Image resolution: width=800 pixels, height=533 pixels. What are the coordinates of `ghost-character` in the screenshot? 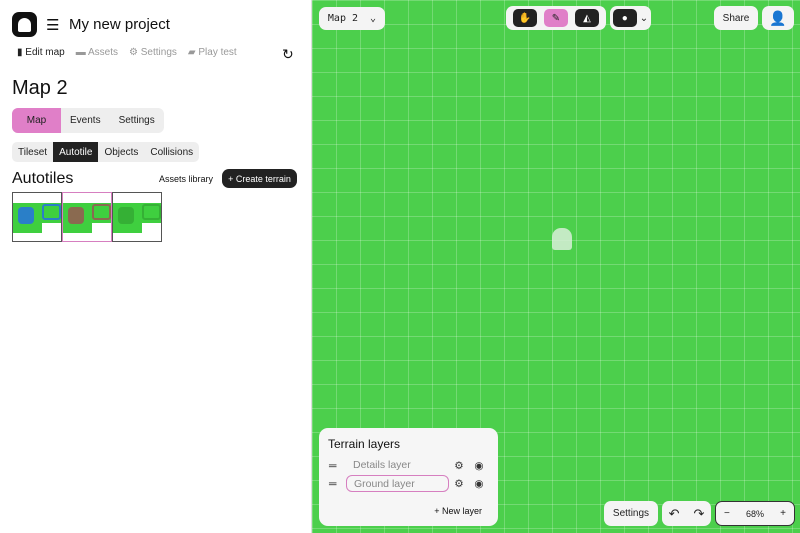 It's located at (562, 239).